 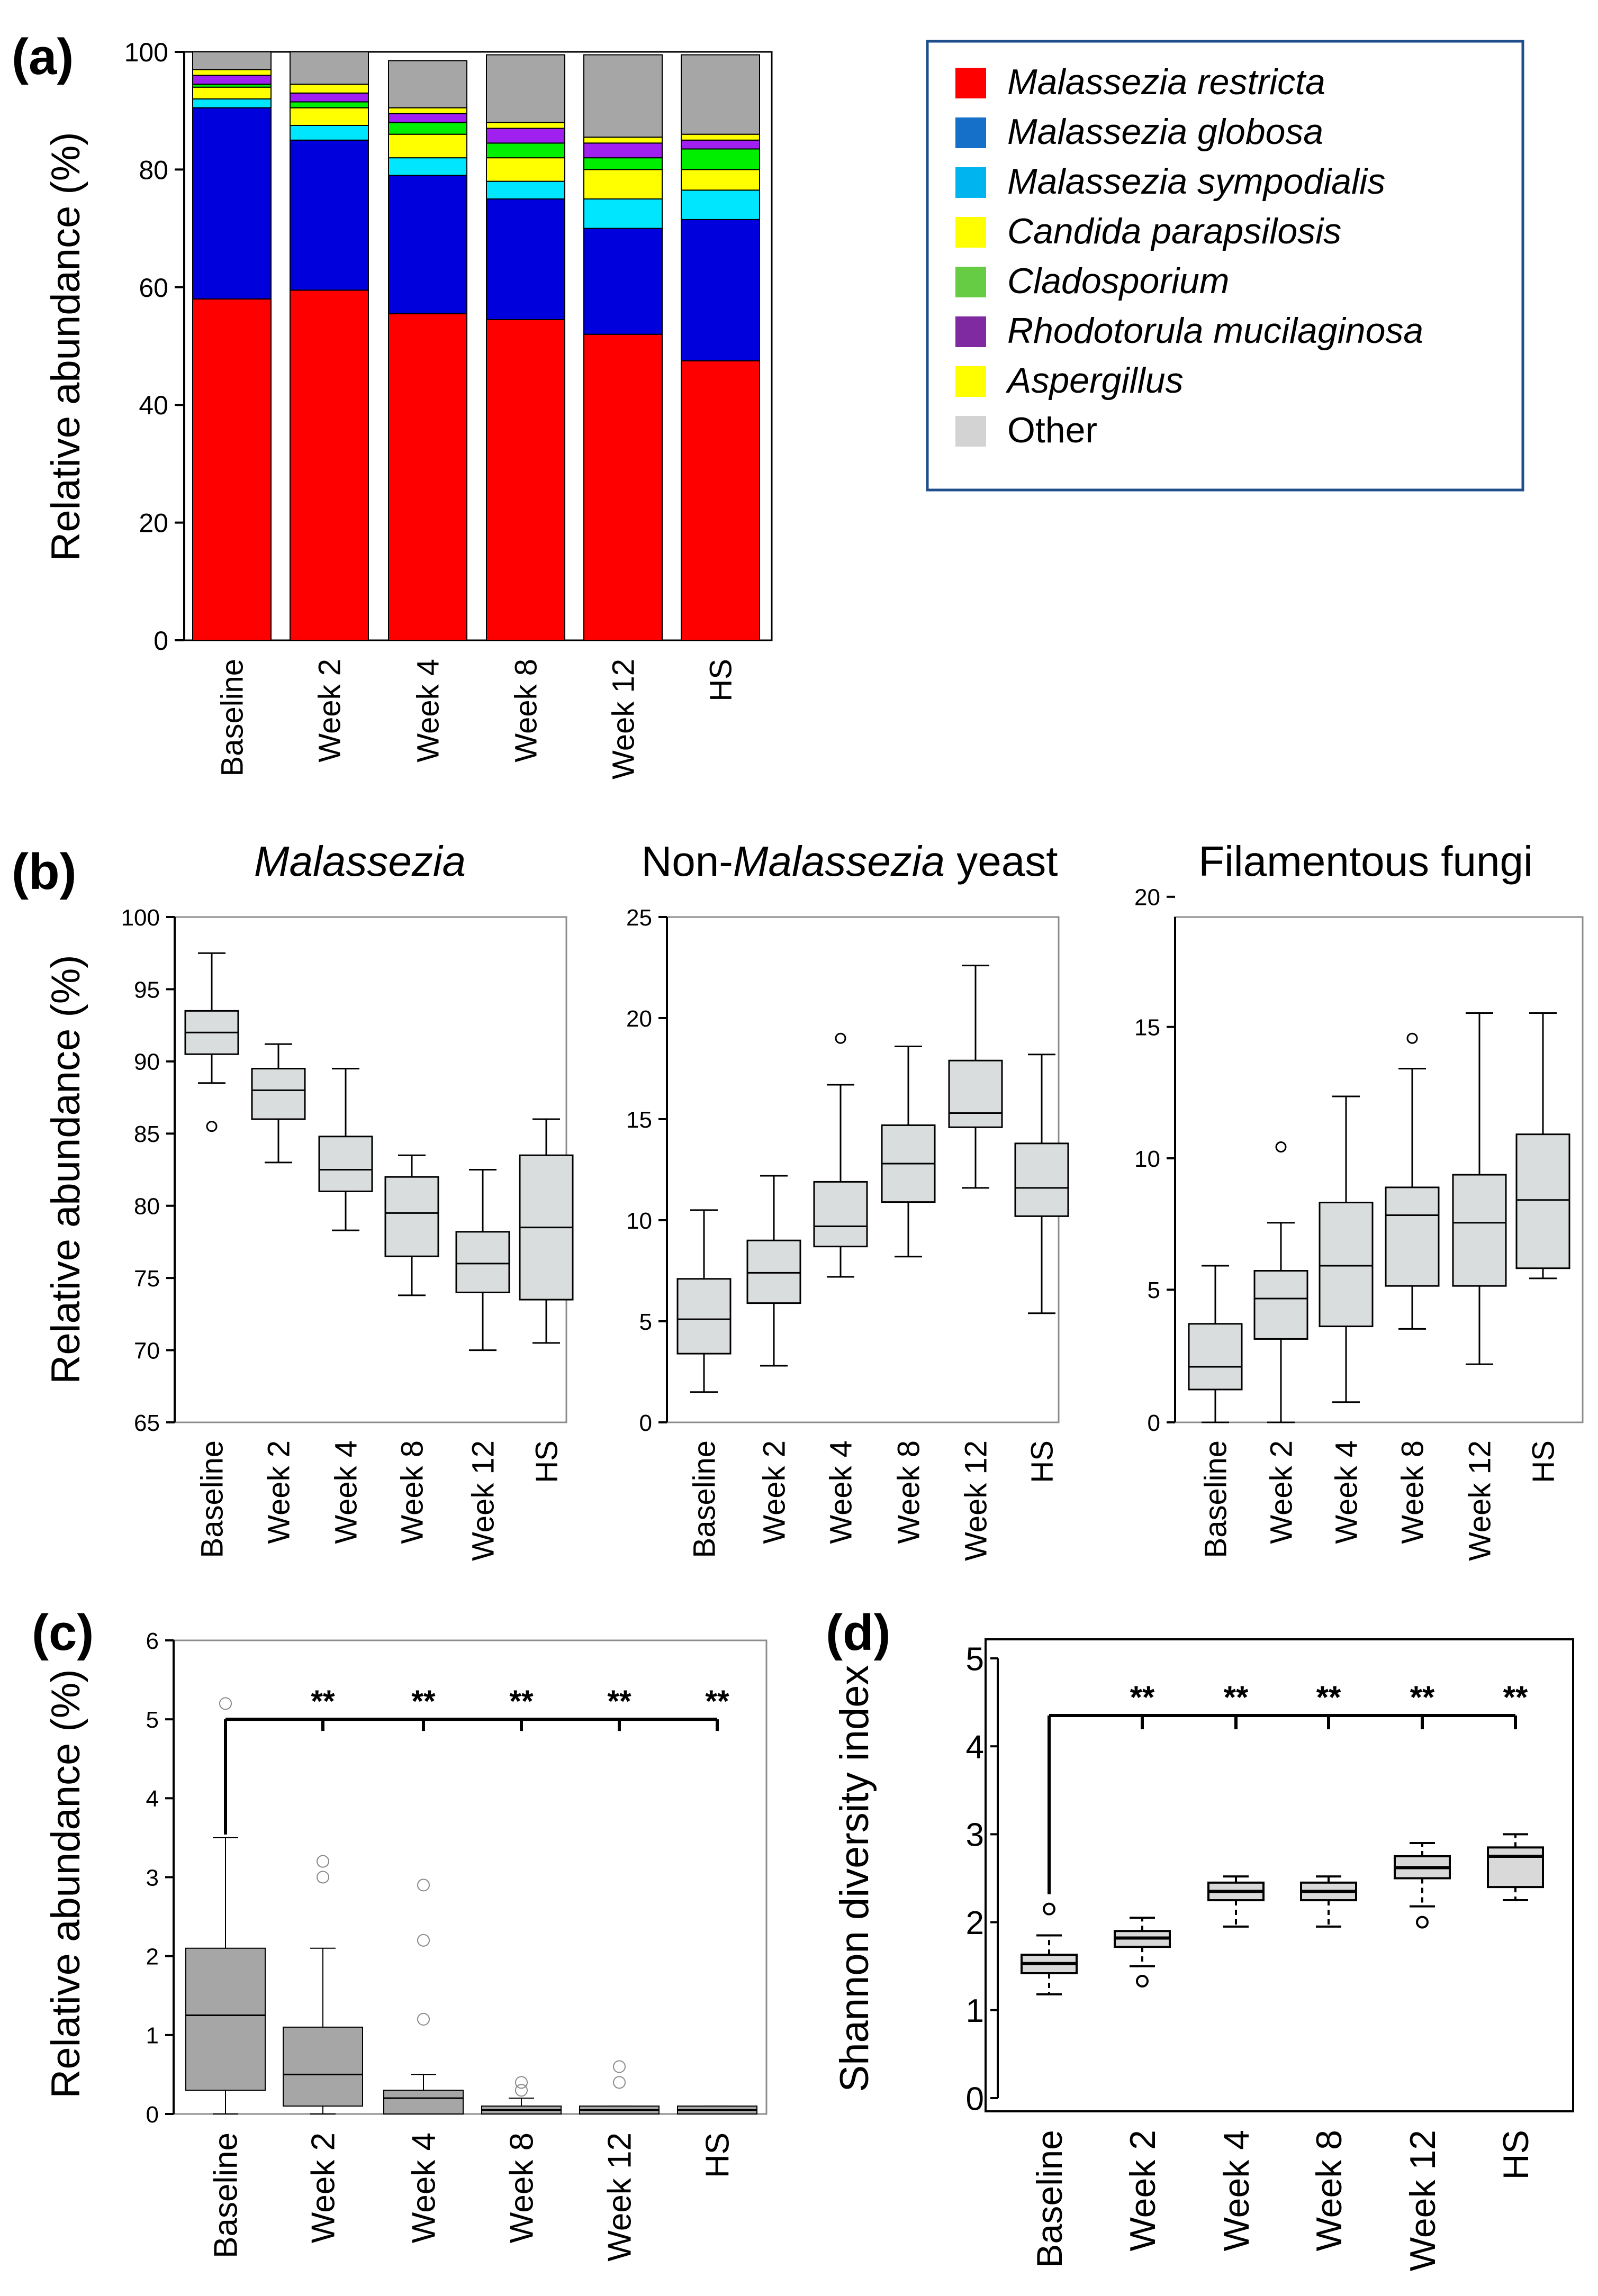 I want to click on y-tick-label: 65, so click(x=147, y=1423).